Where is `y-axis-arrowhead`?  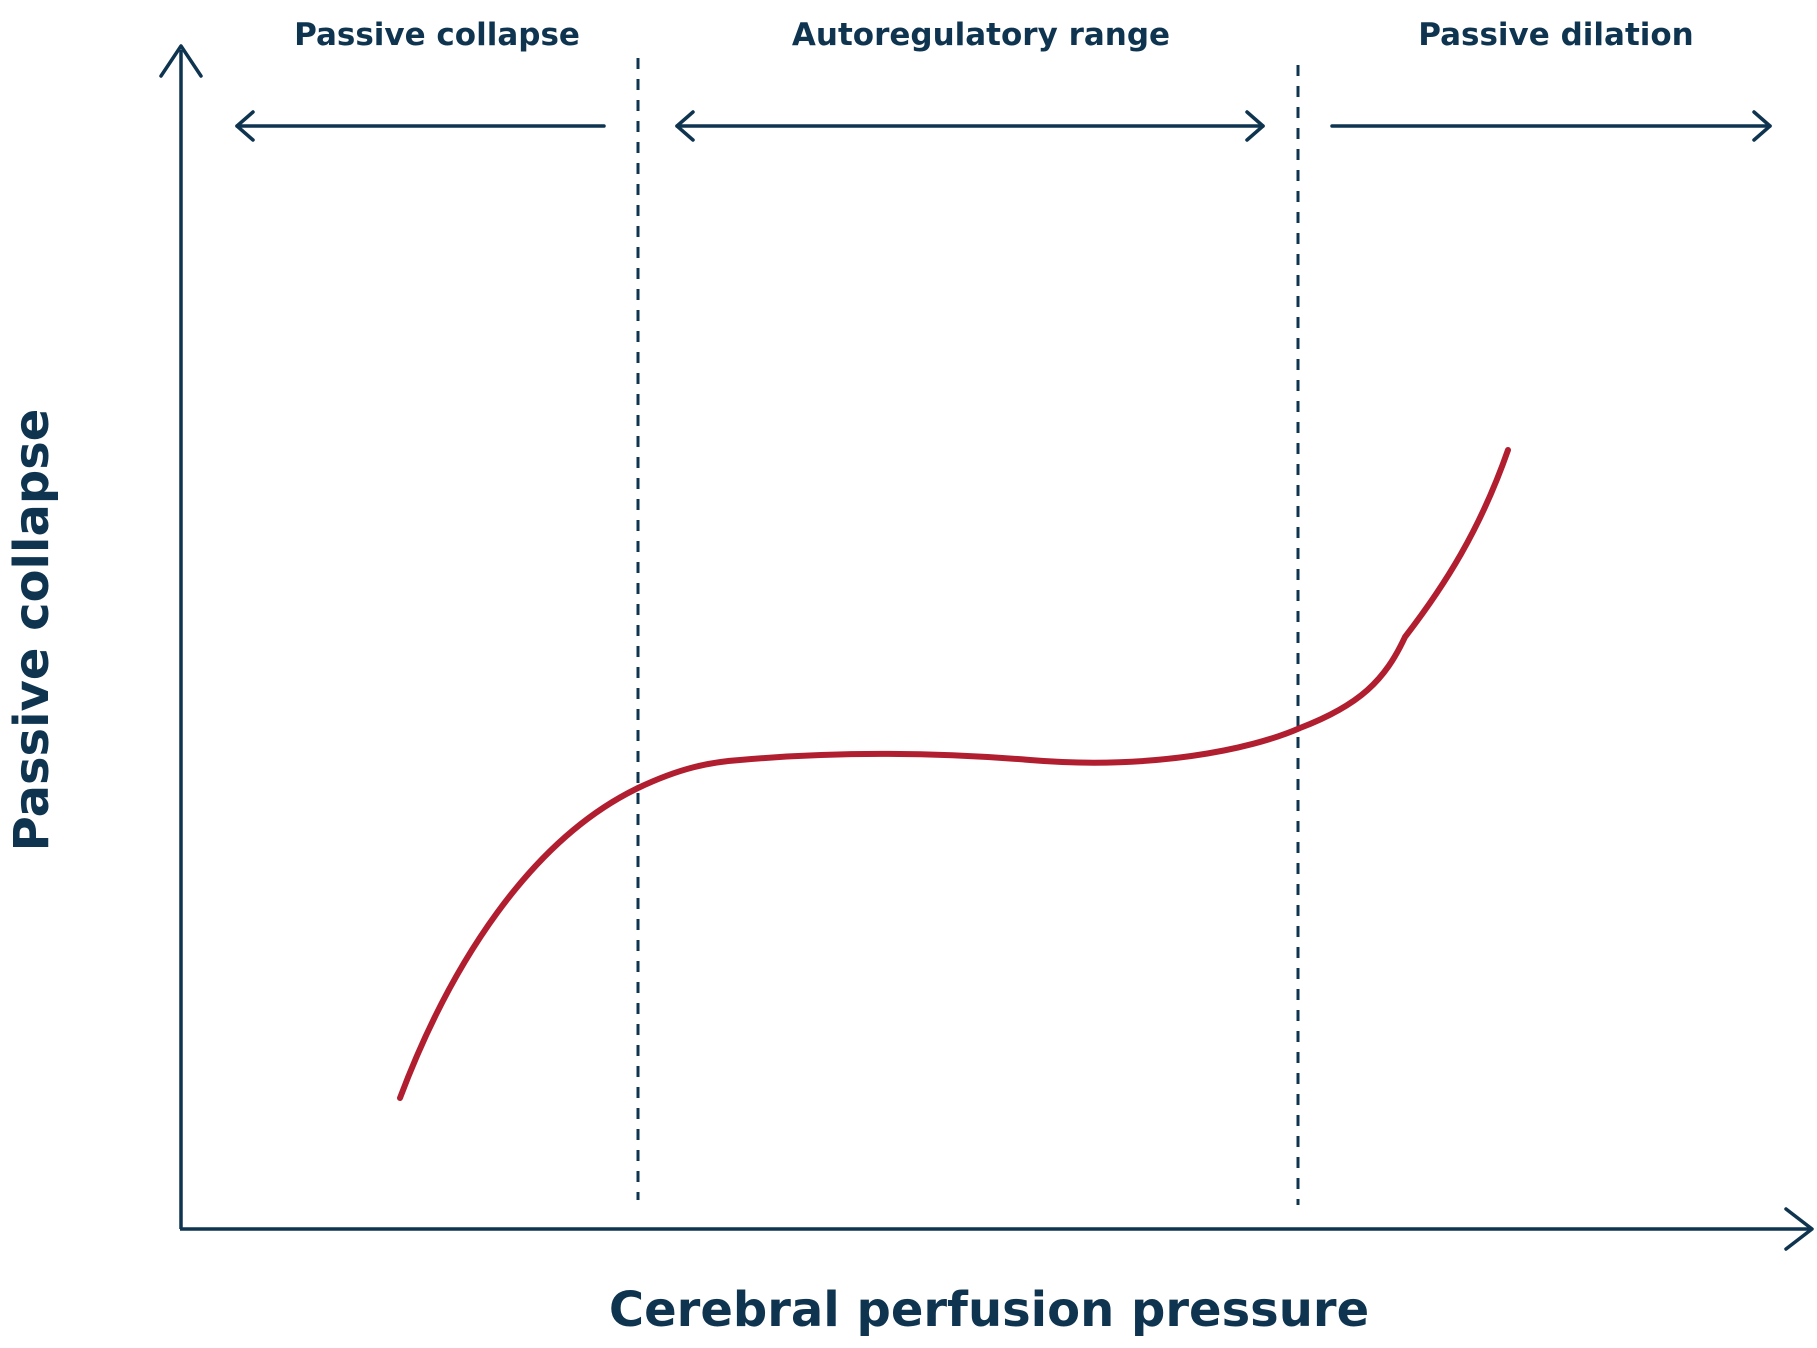 y-axis-arrowhead is located at coordinates (181, 61).